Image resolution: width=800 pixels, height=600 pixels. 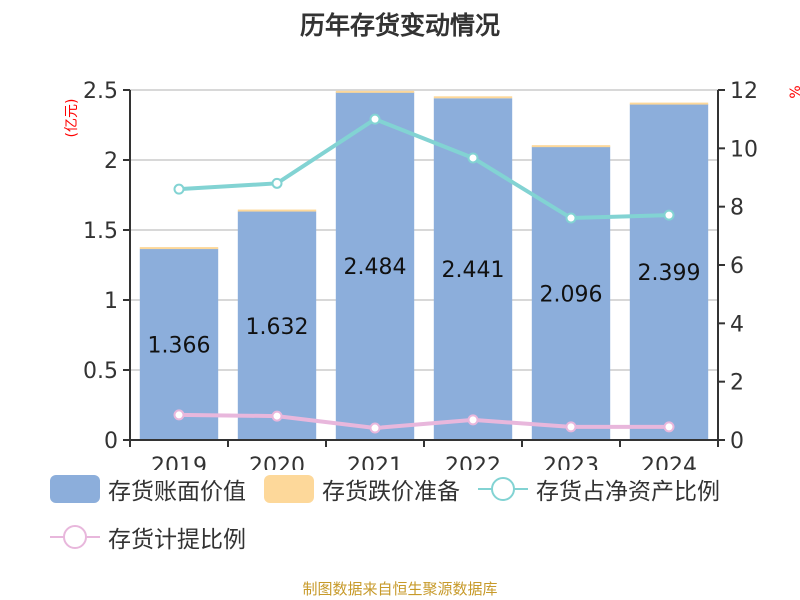 I want to click on right-axis-tick-label: 2, so click(x=737, y=383).